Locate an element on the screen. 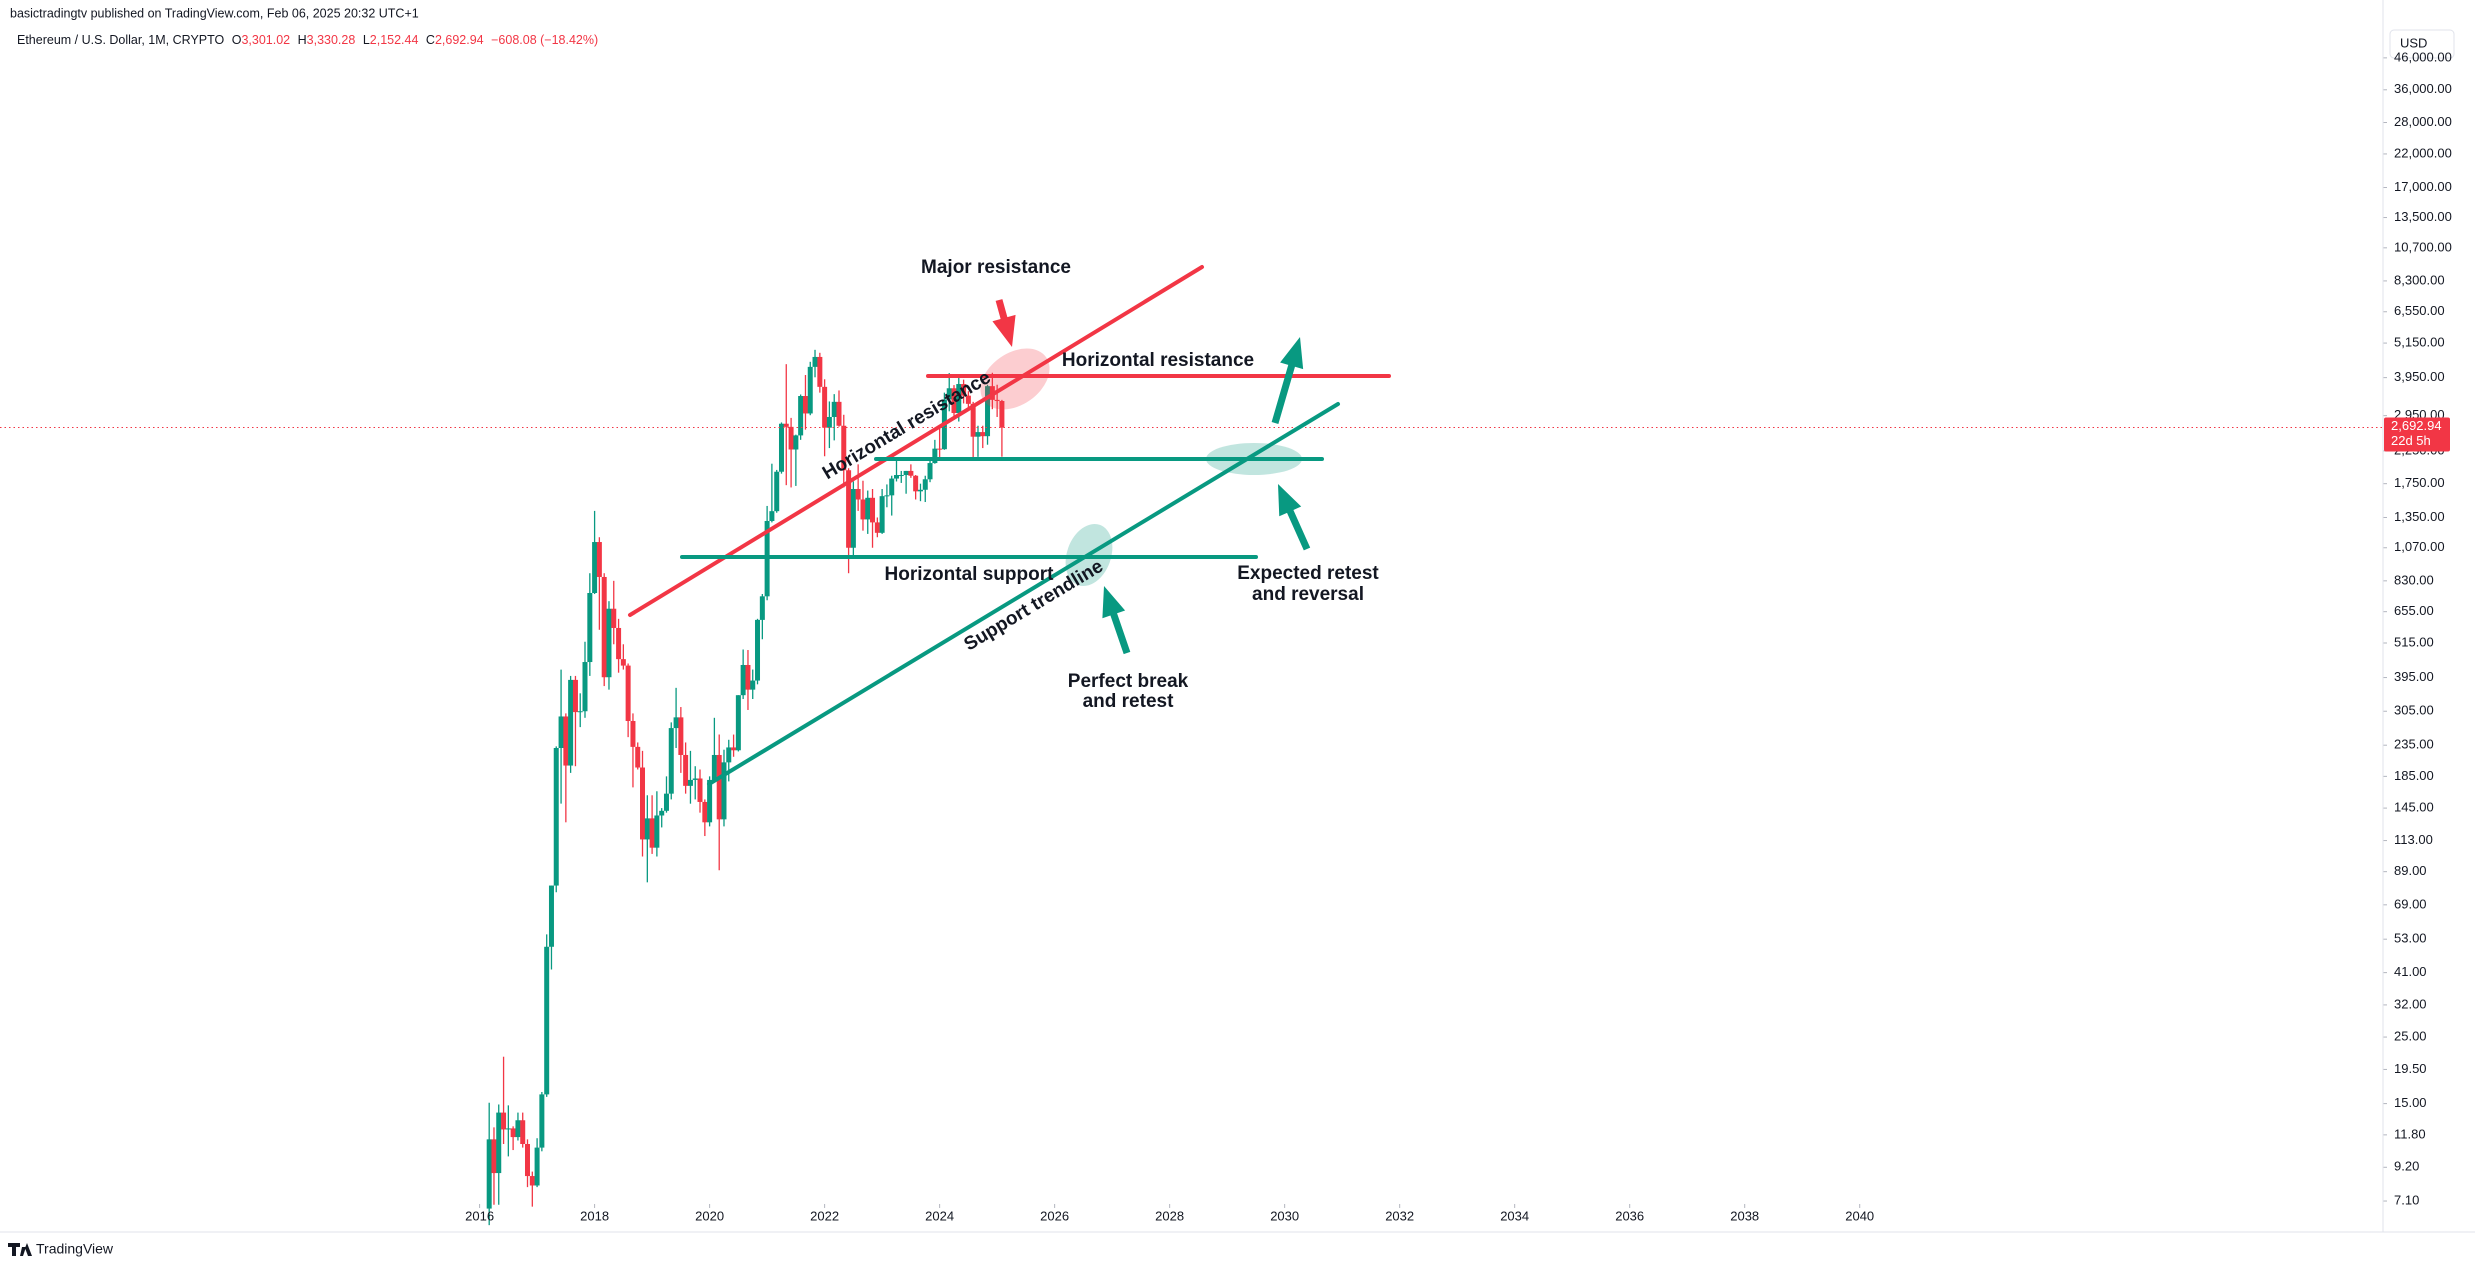  ohlc-key: O is located at coordinates (237, 40).